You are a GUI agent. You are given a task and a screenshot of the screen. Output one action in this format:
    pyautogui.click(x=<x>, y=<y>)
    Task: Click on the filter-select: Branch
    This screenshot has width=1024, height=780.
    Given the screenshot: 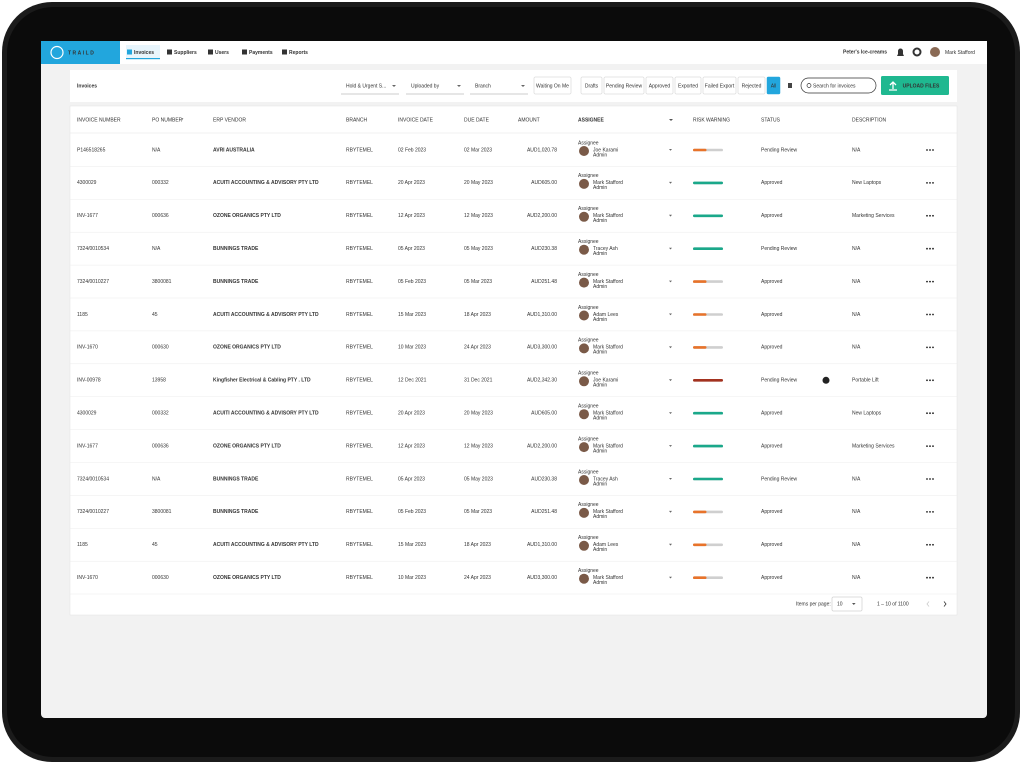 What is the action you would take?
    pyautogui.click(x=483, y=86)
    